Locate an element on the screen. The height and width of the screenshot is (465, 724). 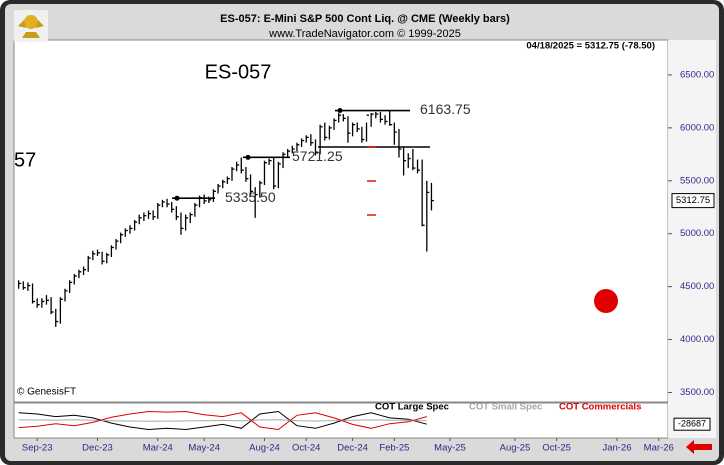
level-label: 5721.25 is located at coordinates (317, 156).